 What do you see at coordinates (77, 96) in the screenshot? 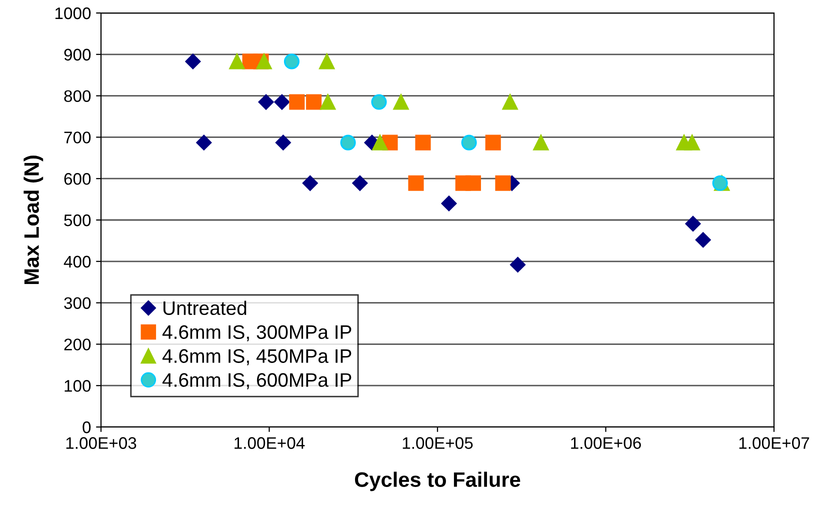
I see `y-tick-label: 800` at bounding box center [77, 96].